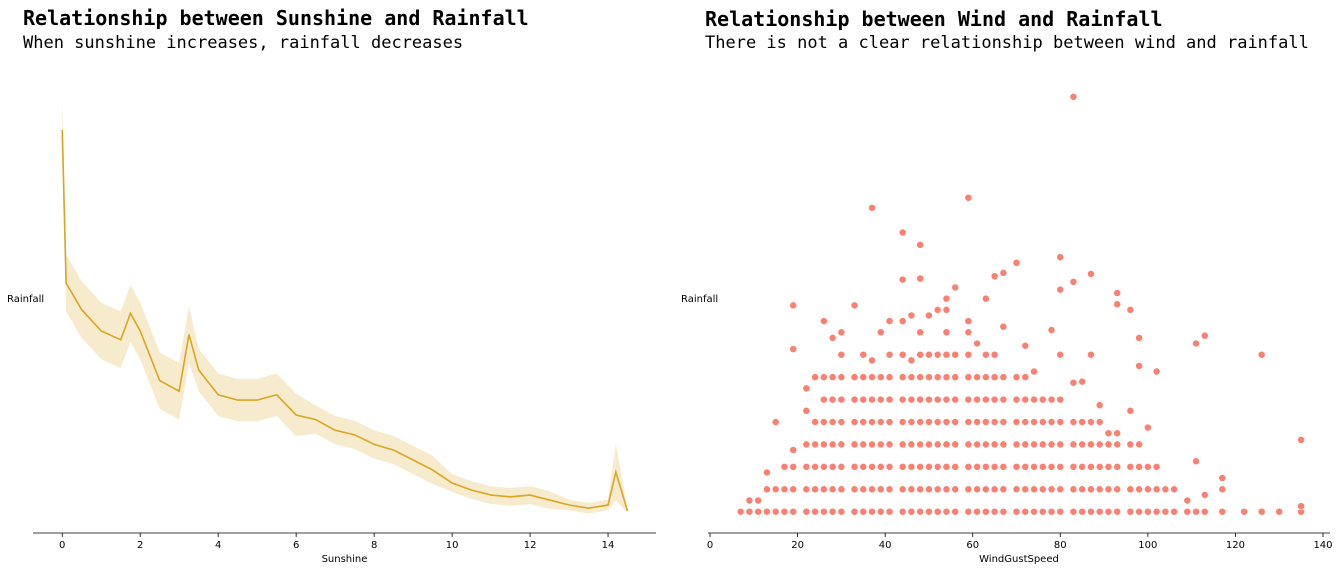 Image resolution: width=1340 pixels, height=571 pixels. I want to click on y-axis-label: Rainfall, so click(699, 299).